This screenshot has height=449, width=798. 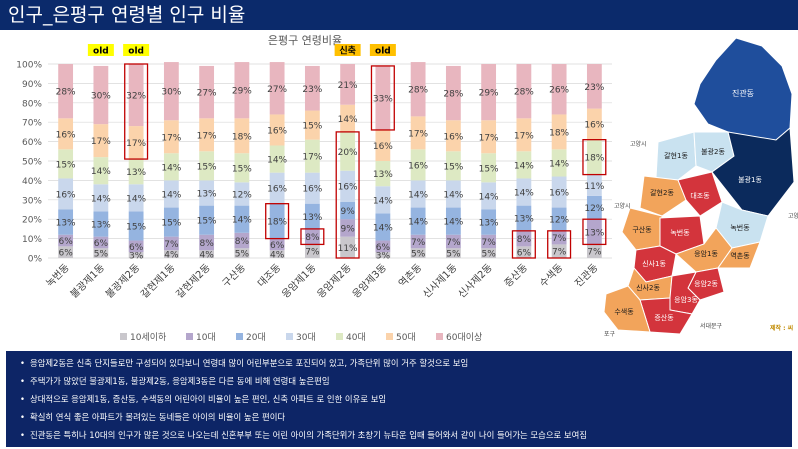 I want to click on data-label: 32%, so click(x=136, y=97).